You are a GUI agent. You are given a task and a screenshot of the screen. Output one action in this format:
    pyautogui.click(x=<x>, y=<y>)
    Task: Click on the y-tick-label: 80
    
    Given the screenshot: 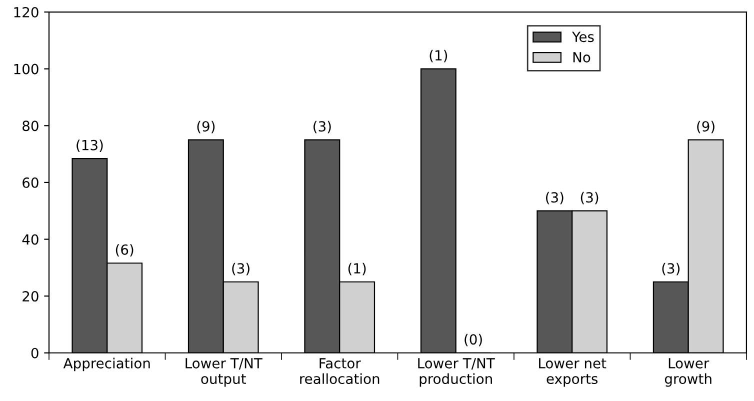 What is the action you would take?
    pyautogui.click(x=30, y=126)
    